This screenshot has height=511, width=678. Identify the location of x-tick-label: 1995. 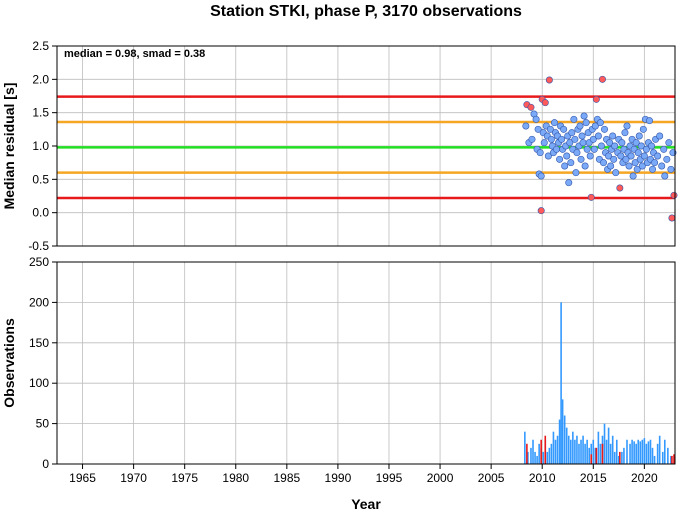
(389, 478).